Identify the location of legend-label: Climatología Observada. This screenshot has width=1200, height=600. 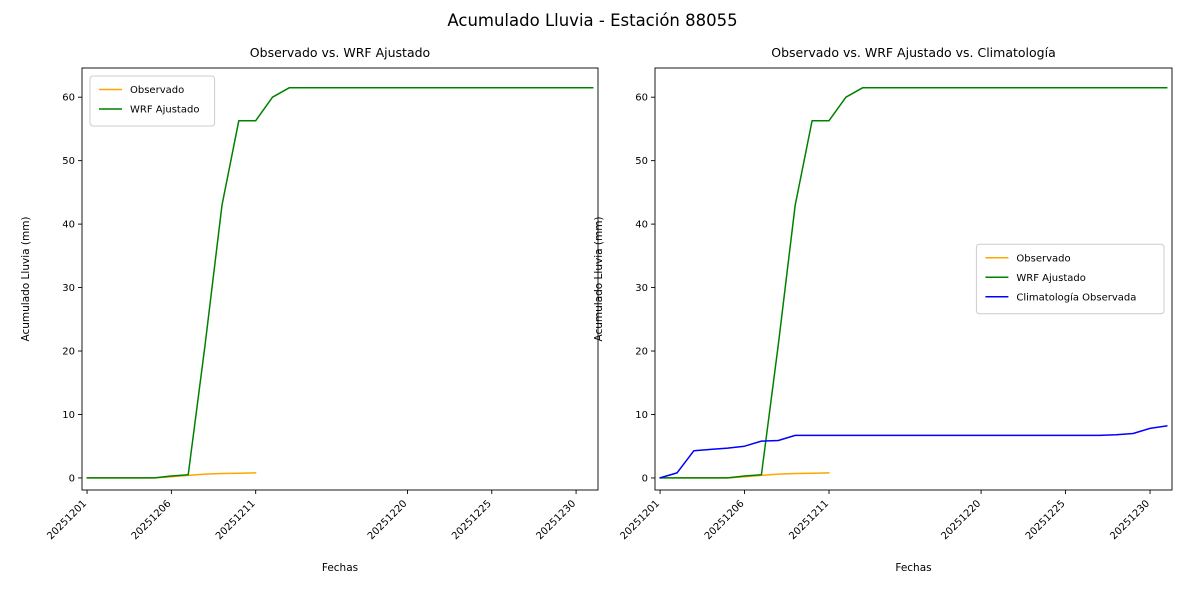
(1076, 297).